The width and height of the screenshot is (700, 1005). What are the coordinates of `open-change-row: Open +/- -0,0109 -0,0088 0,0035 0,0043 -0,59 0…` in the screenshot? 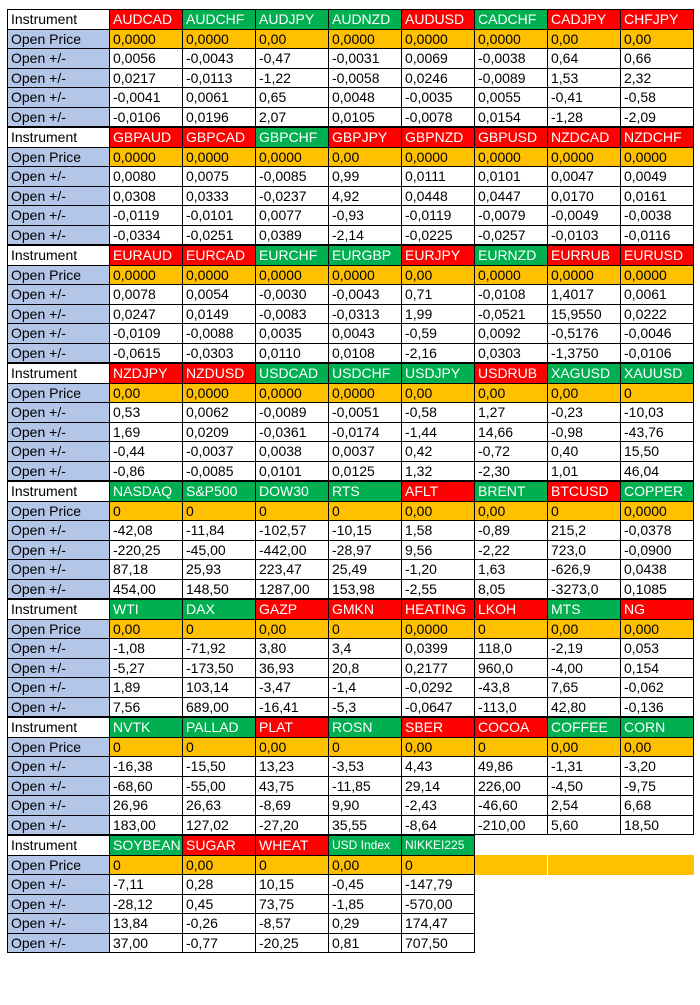 It's located at (350, 333).